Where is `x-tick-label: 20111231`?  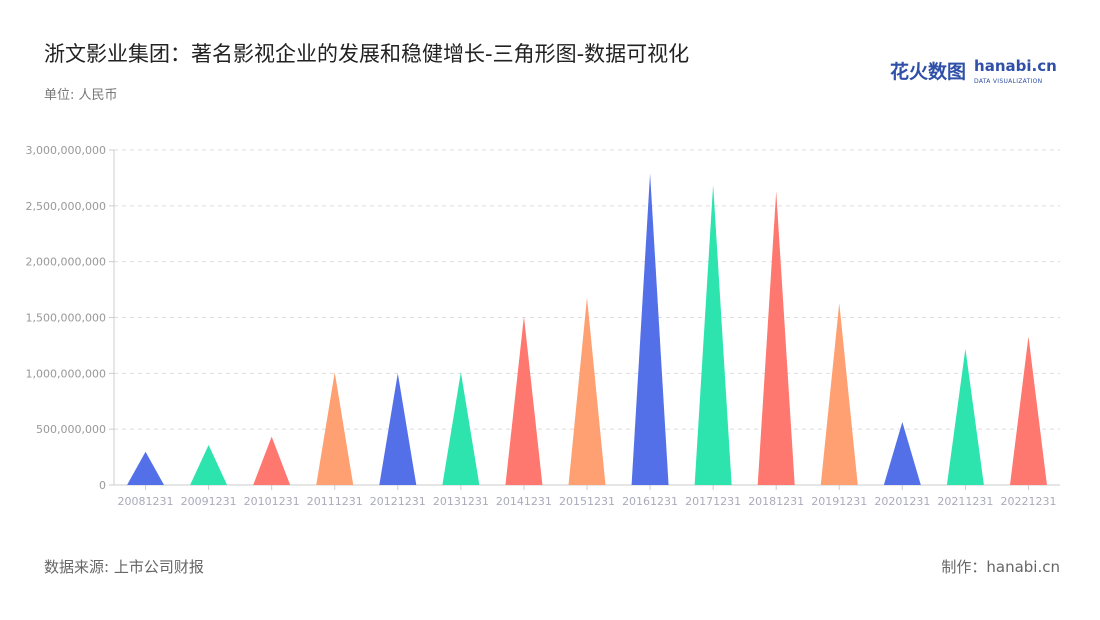
x-tick-label: 20111231 is located at coordinates (335, 501).